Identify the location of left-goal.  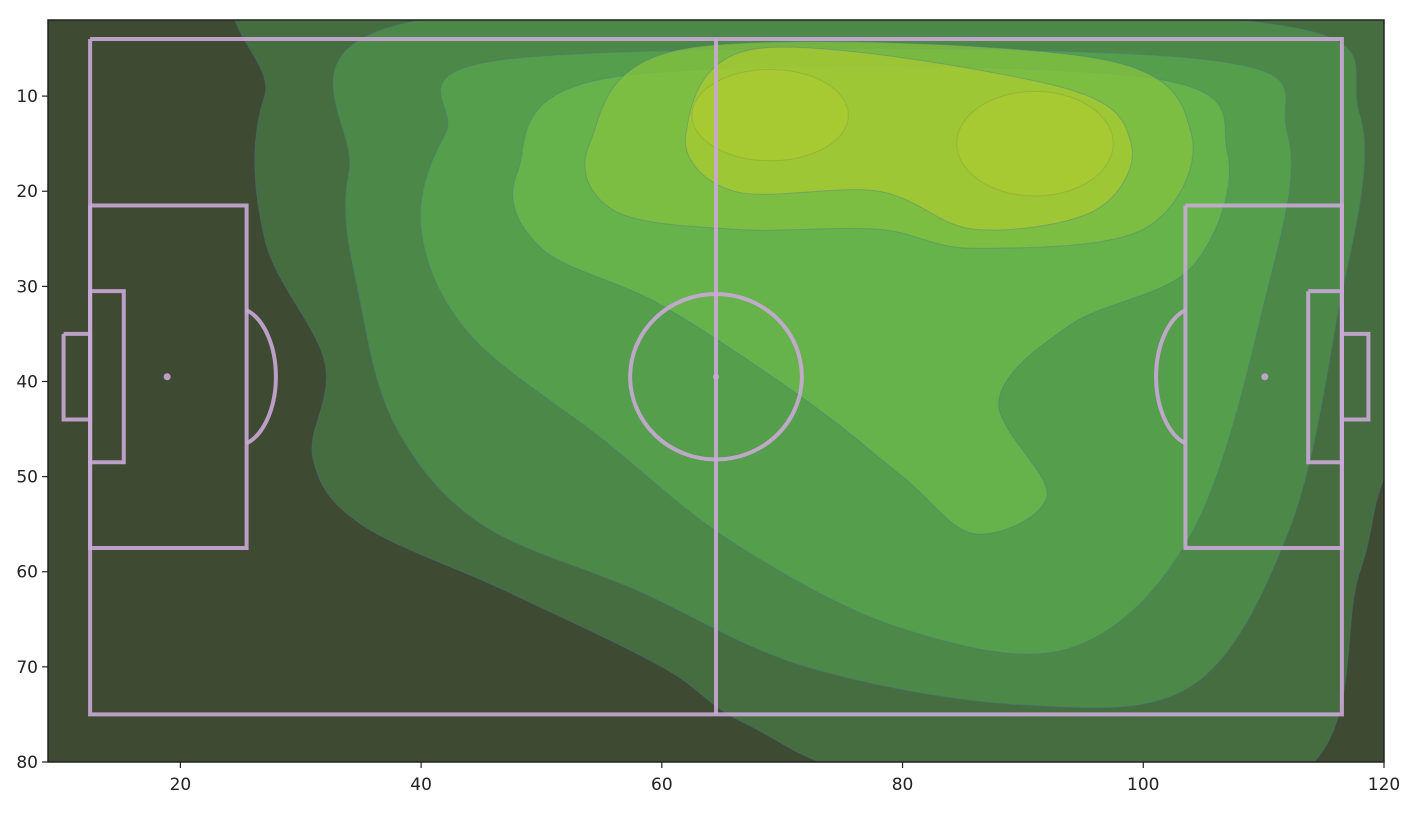
(77, 376).